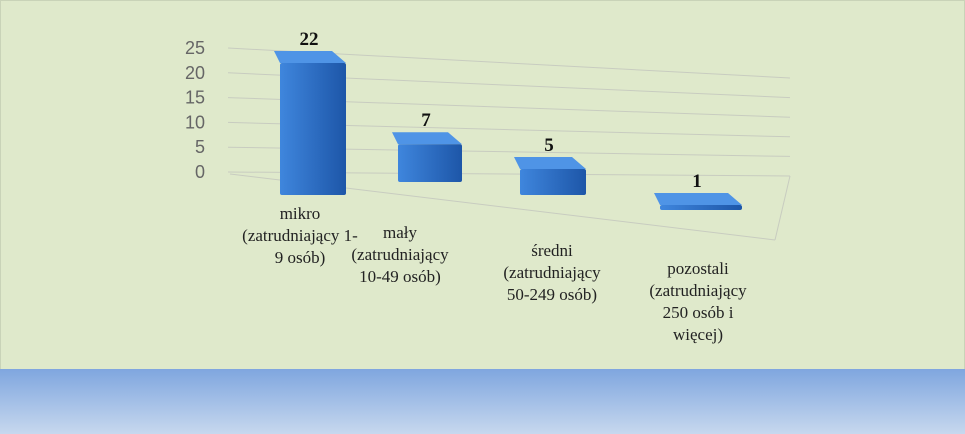  What do you see at coordinates (552, 272) in the screenshot?
I see `x-tick-label: średni (zatrudniający 50-249 osób)` at bounding box center [552, 272].